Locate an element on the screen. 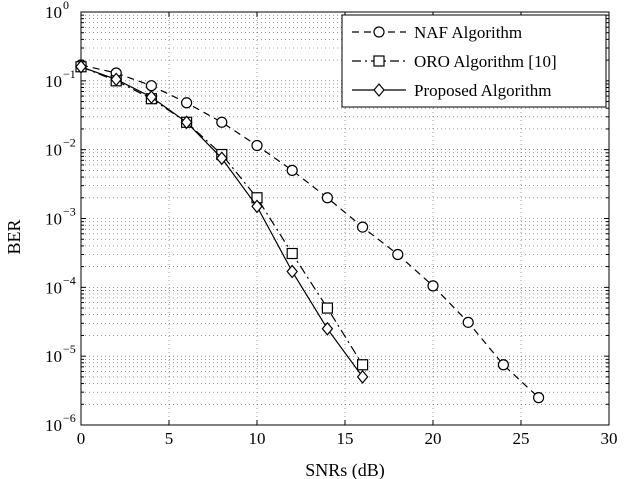 This screenshot has height=479, width=625. y-tick-exponent: 0 is located at coordinates (66, 6).